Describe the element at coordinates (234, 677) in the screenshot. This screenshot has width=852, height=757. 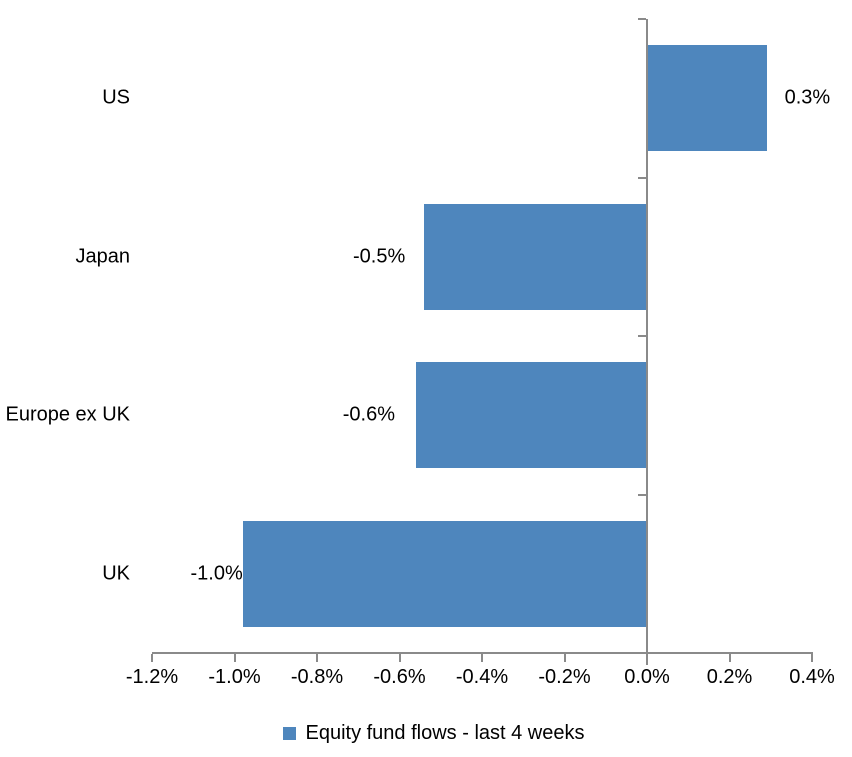
I see `x-tick-label: -1.0%` at that location.